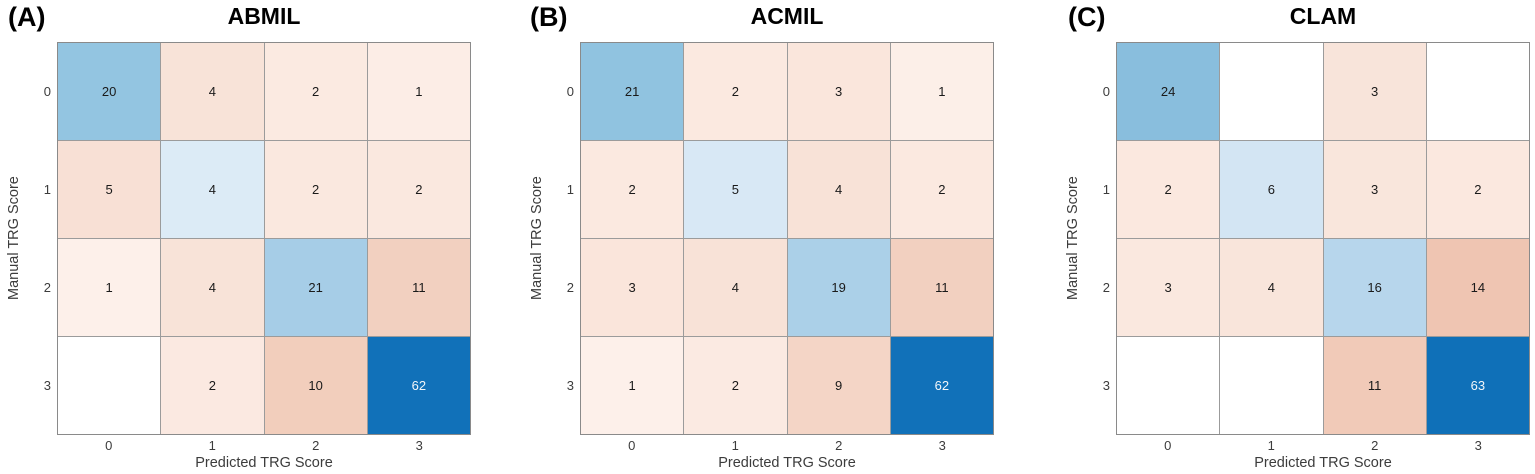 This screenshot has height=474, width=1535. Describe the element at coordinates (315, 385) in the screenshot. I see `heatmap-cell: 10` at that location.